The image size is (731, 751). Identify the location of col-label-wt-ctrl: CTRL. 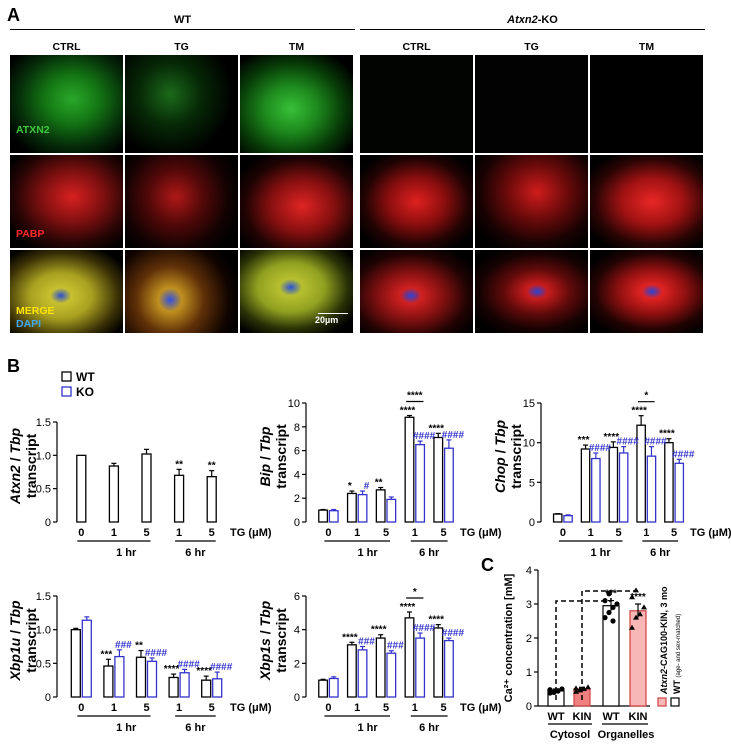
(66, 47).